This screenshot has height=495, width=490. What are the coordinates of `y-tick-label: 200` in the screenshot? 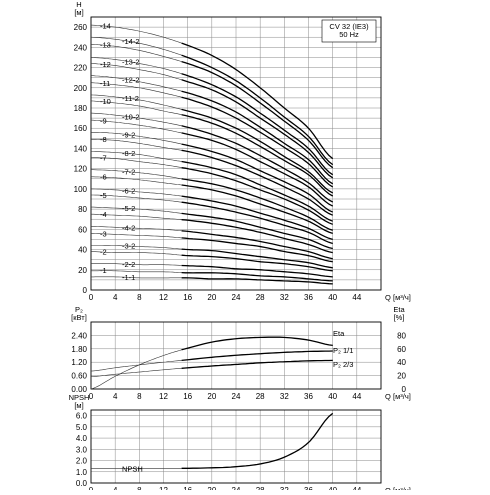 It's located at (81, 88).